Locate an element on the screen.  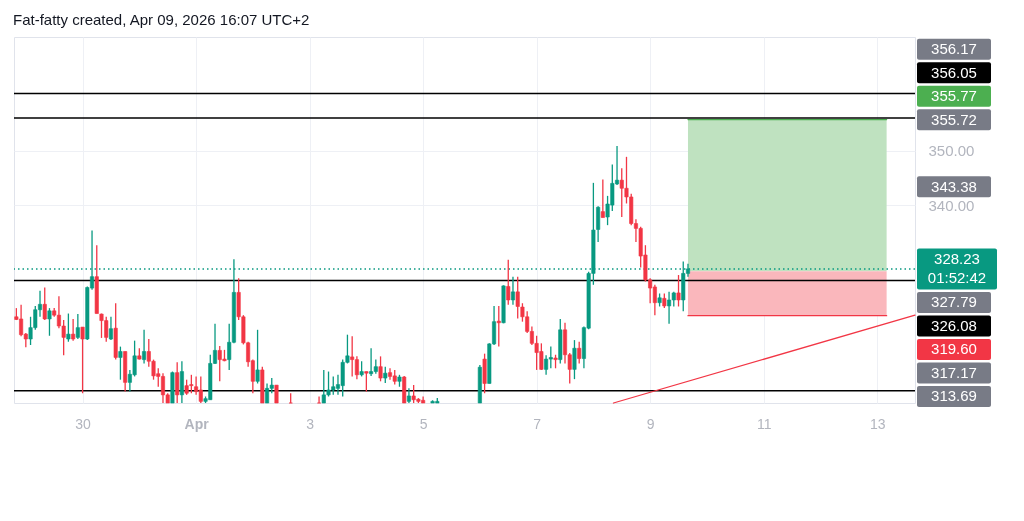
text: 317.17 is located at coordinates (954, 372).